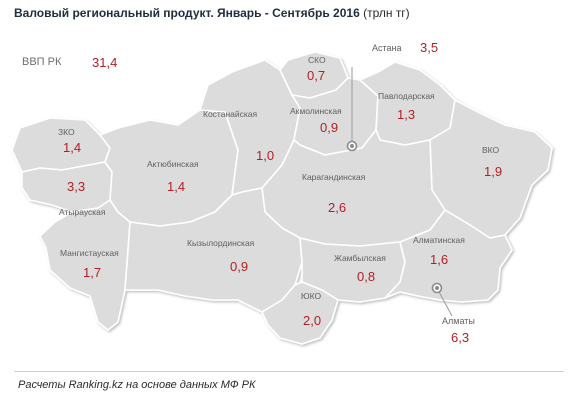 The image size is (577, 401). Describe the element at coordinates (76, 186) in the screenshot. I see `region-value-atyrau: 3,3` at that location.